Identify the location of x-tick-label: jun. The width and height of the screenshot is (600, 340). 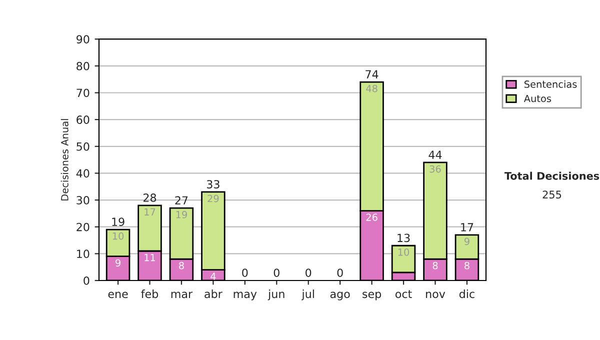
(276, 295).